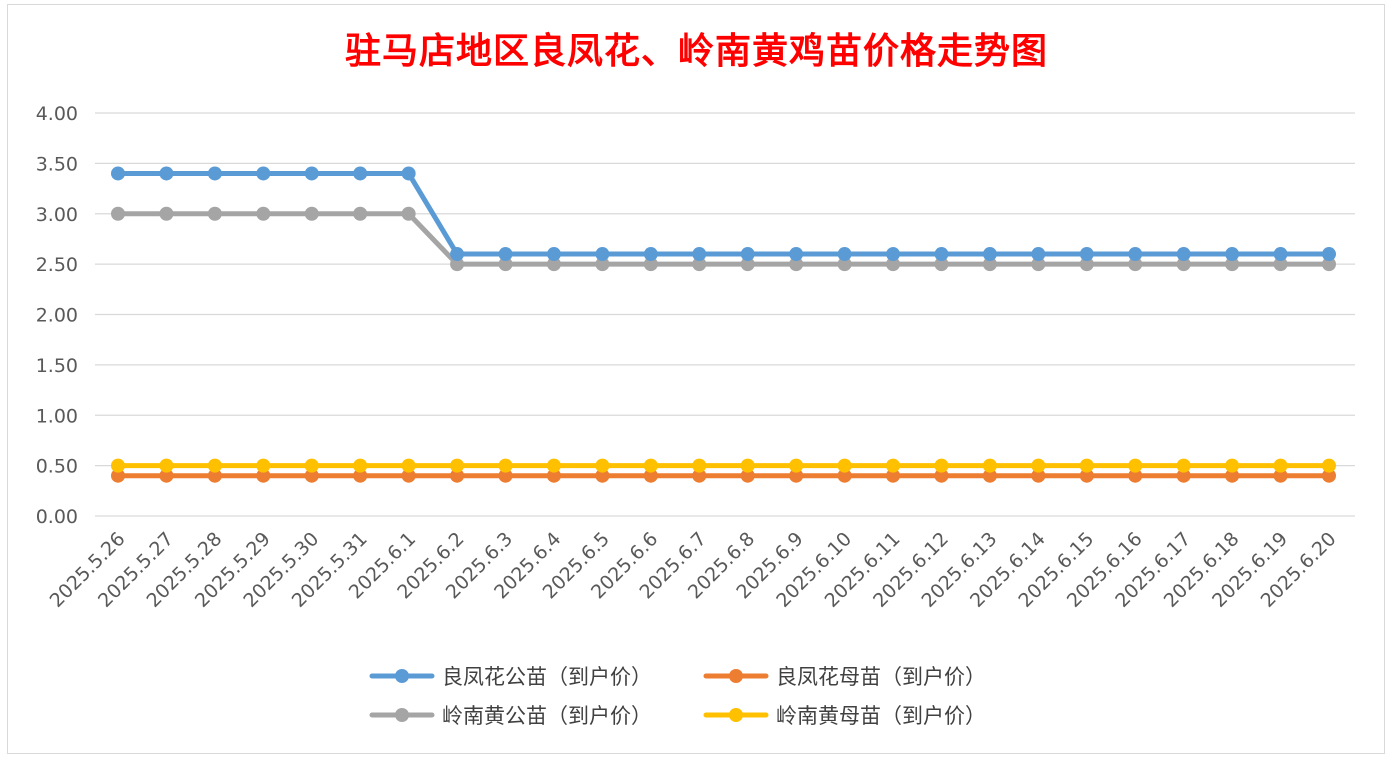  Describe the element at coordinates (57, 164) in the screenshot. I see `y-tick-label: 3.50` at that location.